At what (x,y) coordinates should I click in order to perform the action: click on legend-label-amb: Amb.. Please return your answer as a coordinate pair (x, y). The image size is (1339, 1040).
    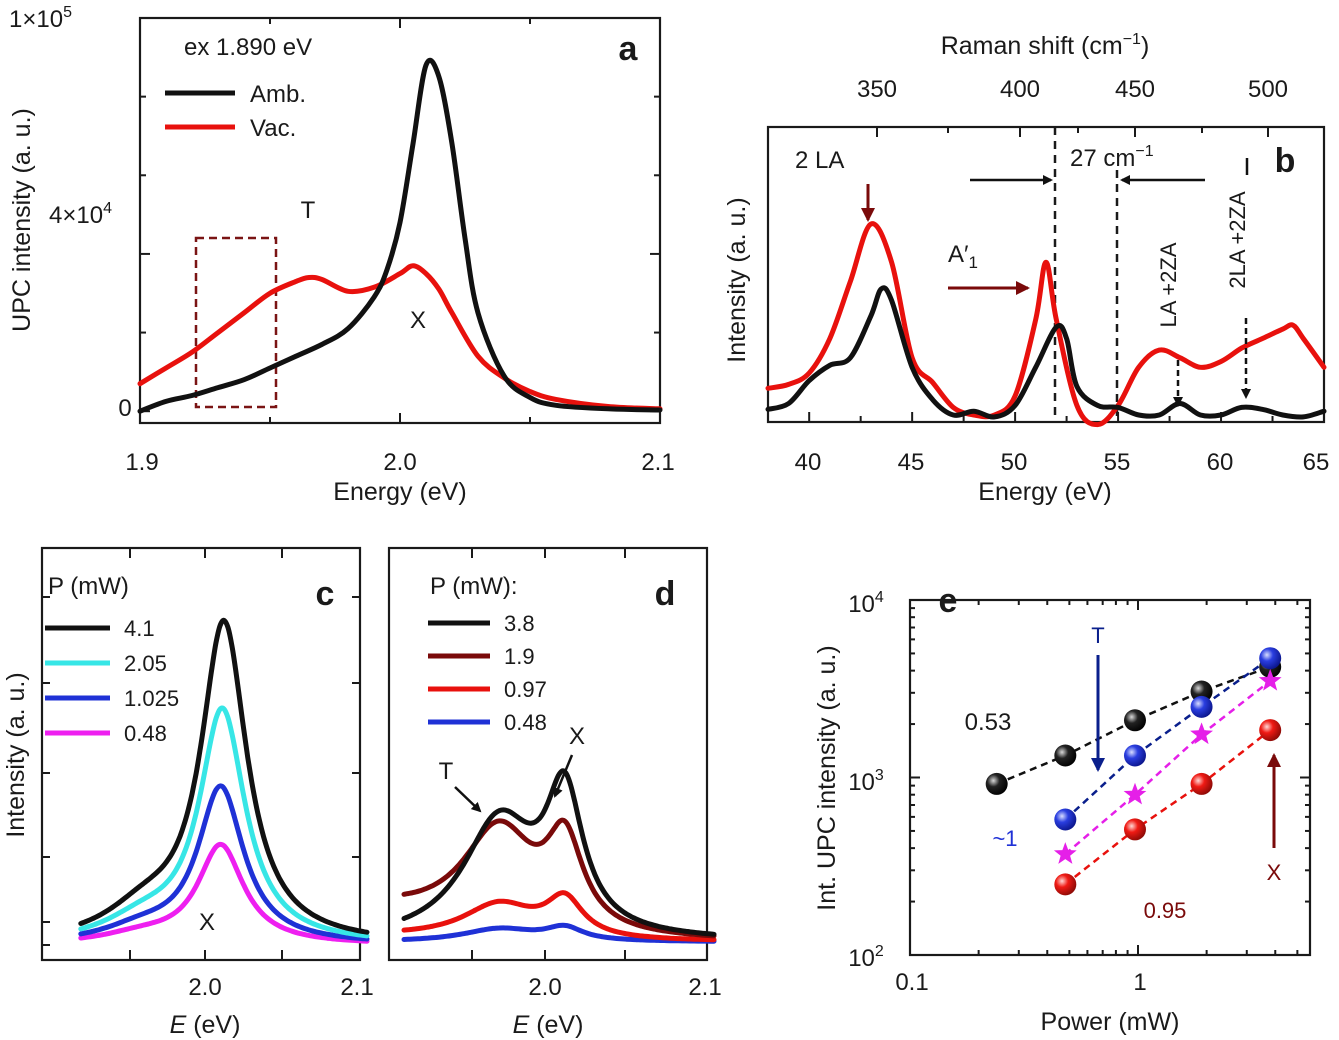
    Looking at the image, I should click on (278, 94).